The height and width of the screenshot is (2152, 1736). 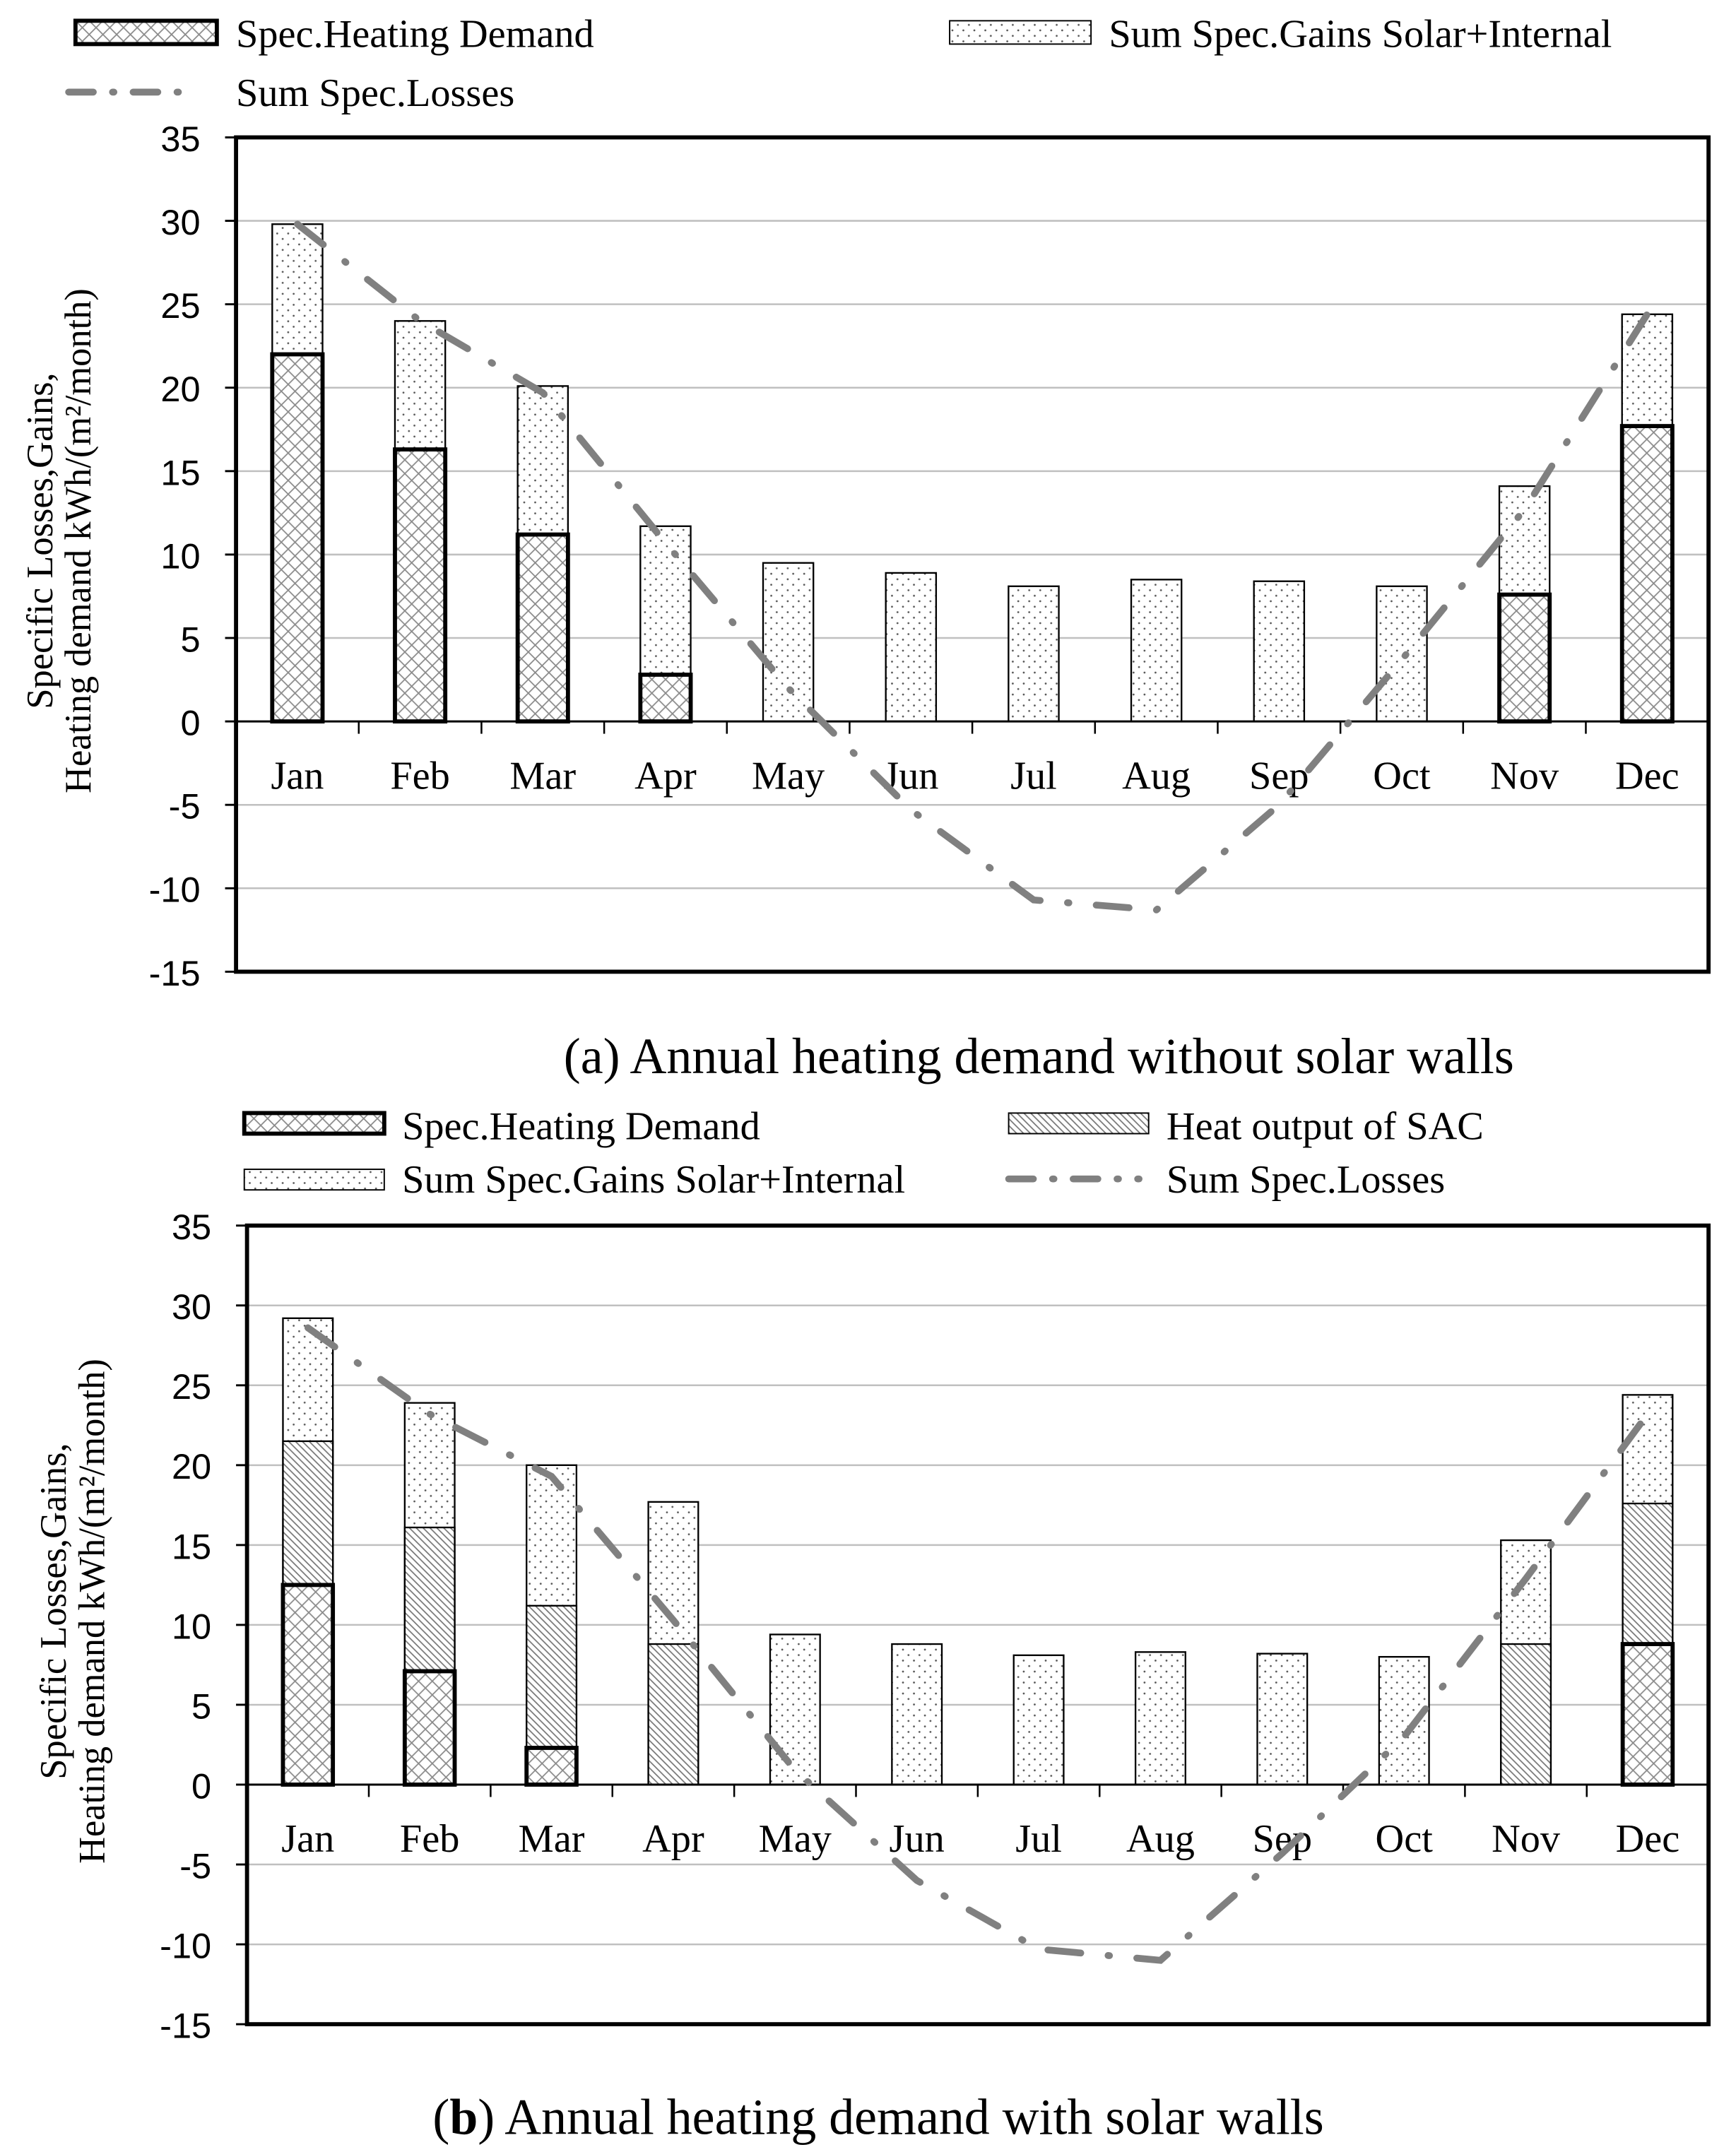 I want to click on bar-crosshatch-nov, so click(x=1524, y=658).